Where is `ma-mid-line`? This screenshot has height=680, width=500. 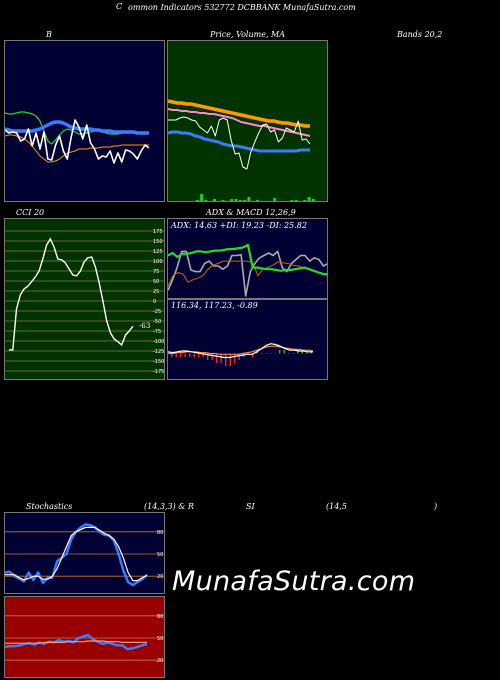 ma-mid-line is located at coordinates (239, 122).